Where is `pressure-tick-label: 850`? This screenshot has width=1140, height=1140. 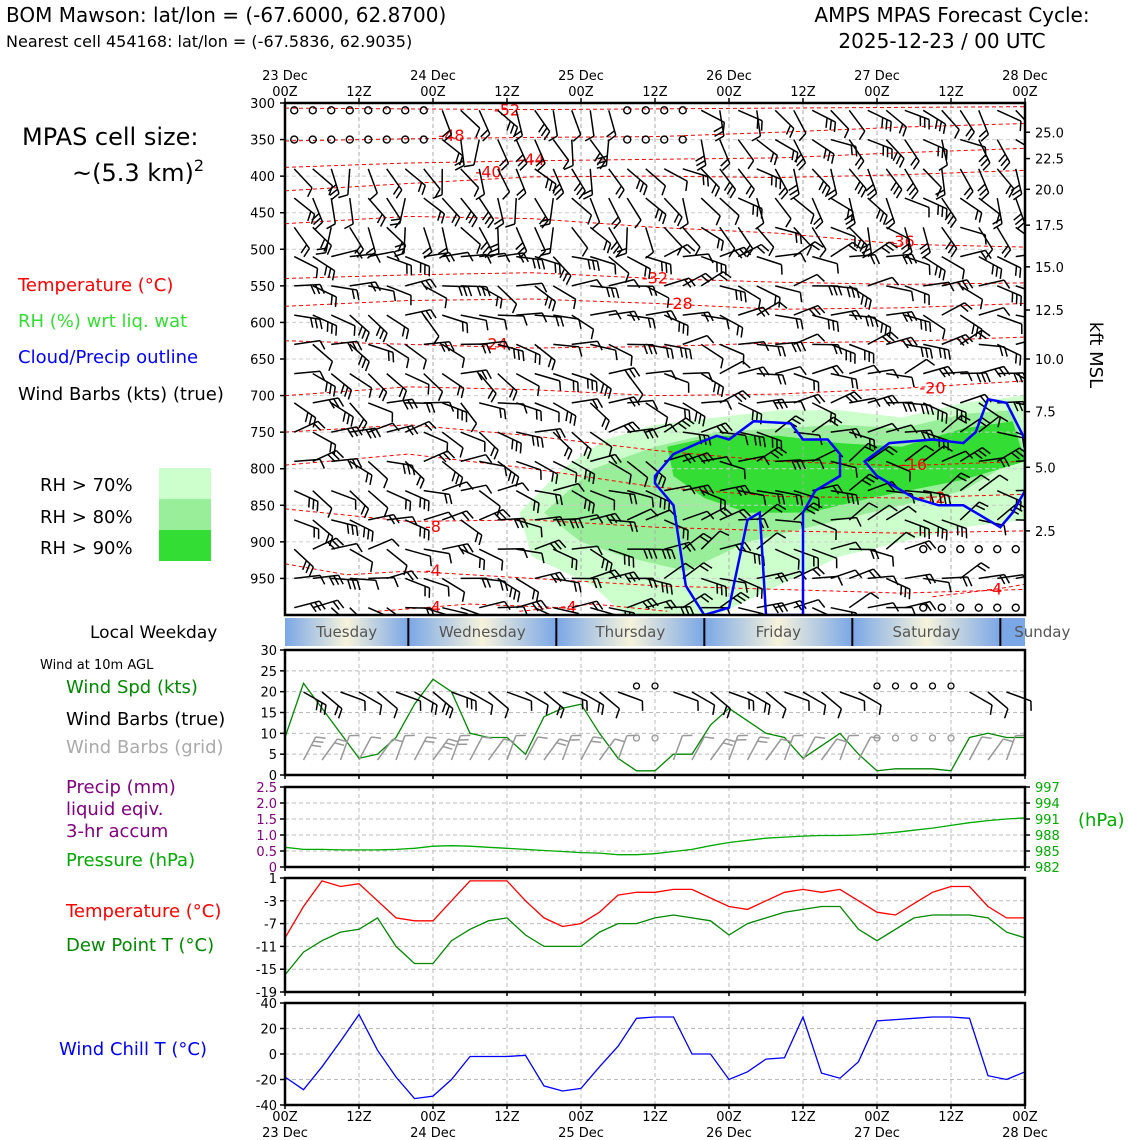
pressure-tick-label: 850 is located at coordinates (262, 506).